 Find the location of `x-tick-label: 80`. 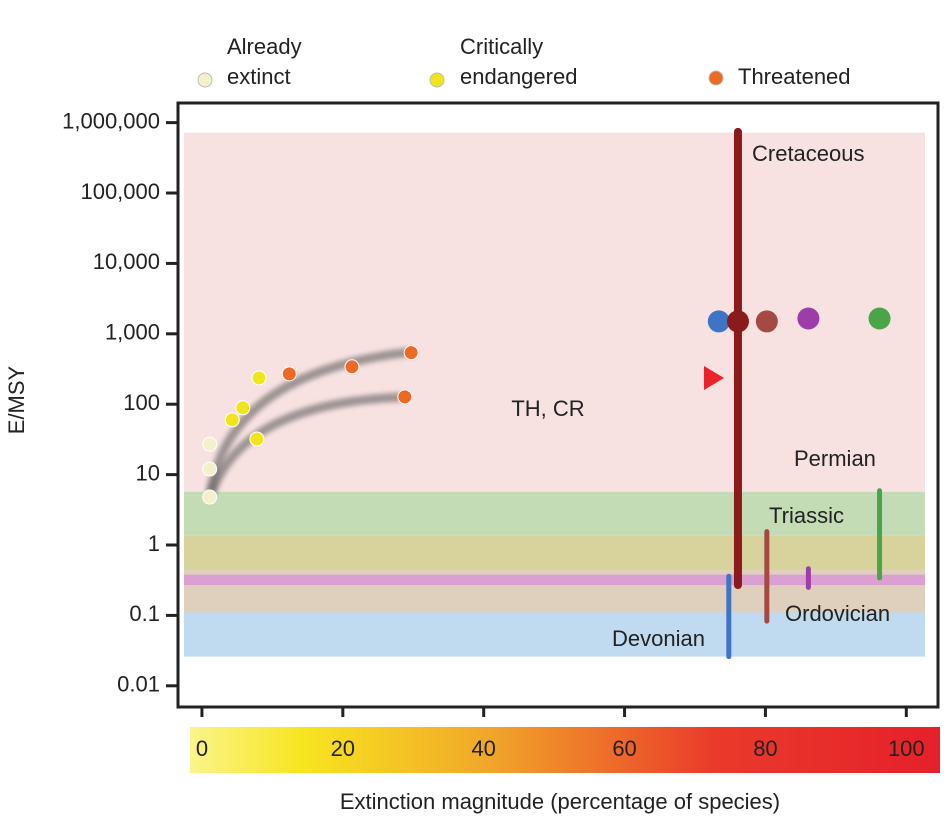

x-tick-label: 80 is located at coordinates (765, 748).